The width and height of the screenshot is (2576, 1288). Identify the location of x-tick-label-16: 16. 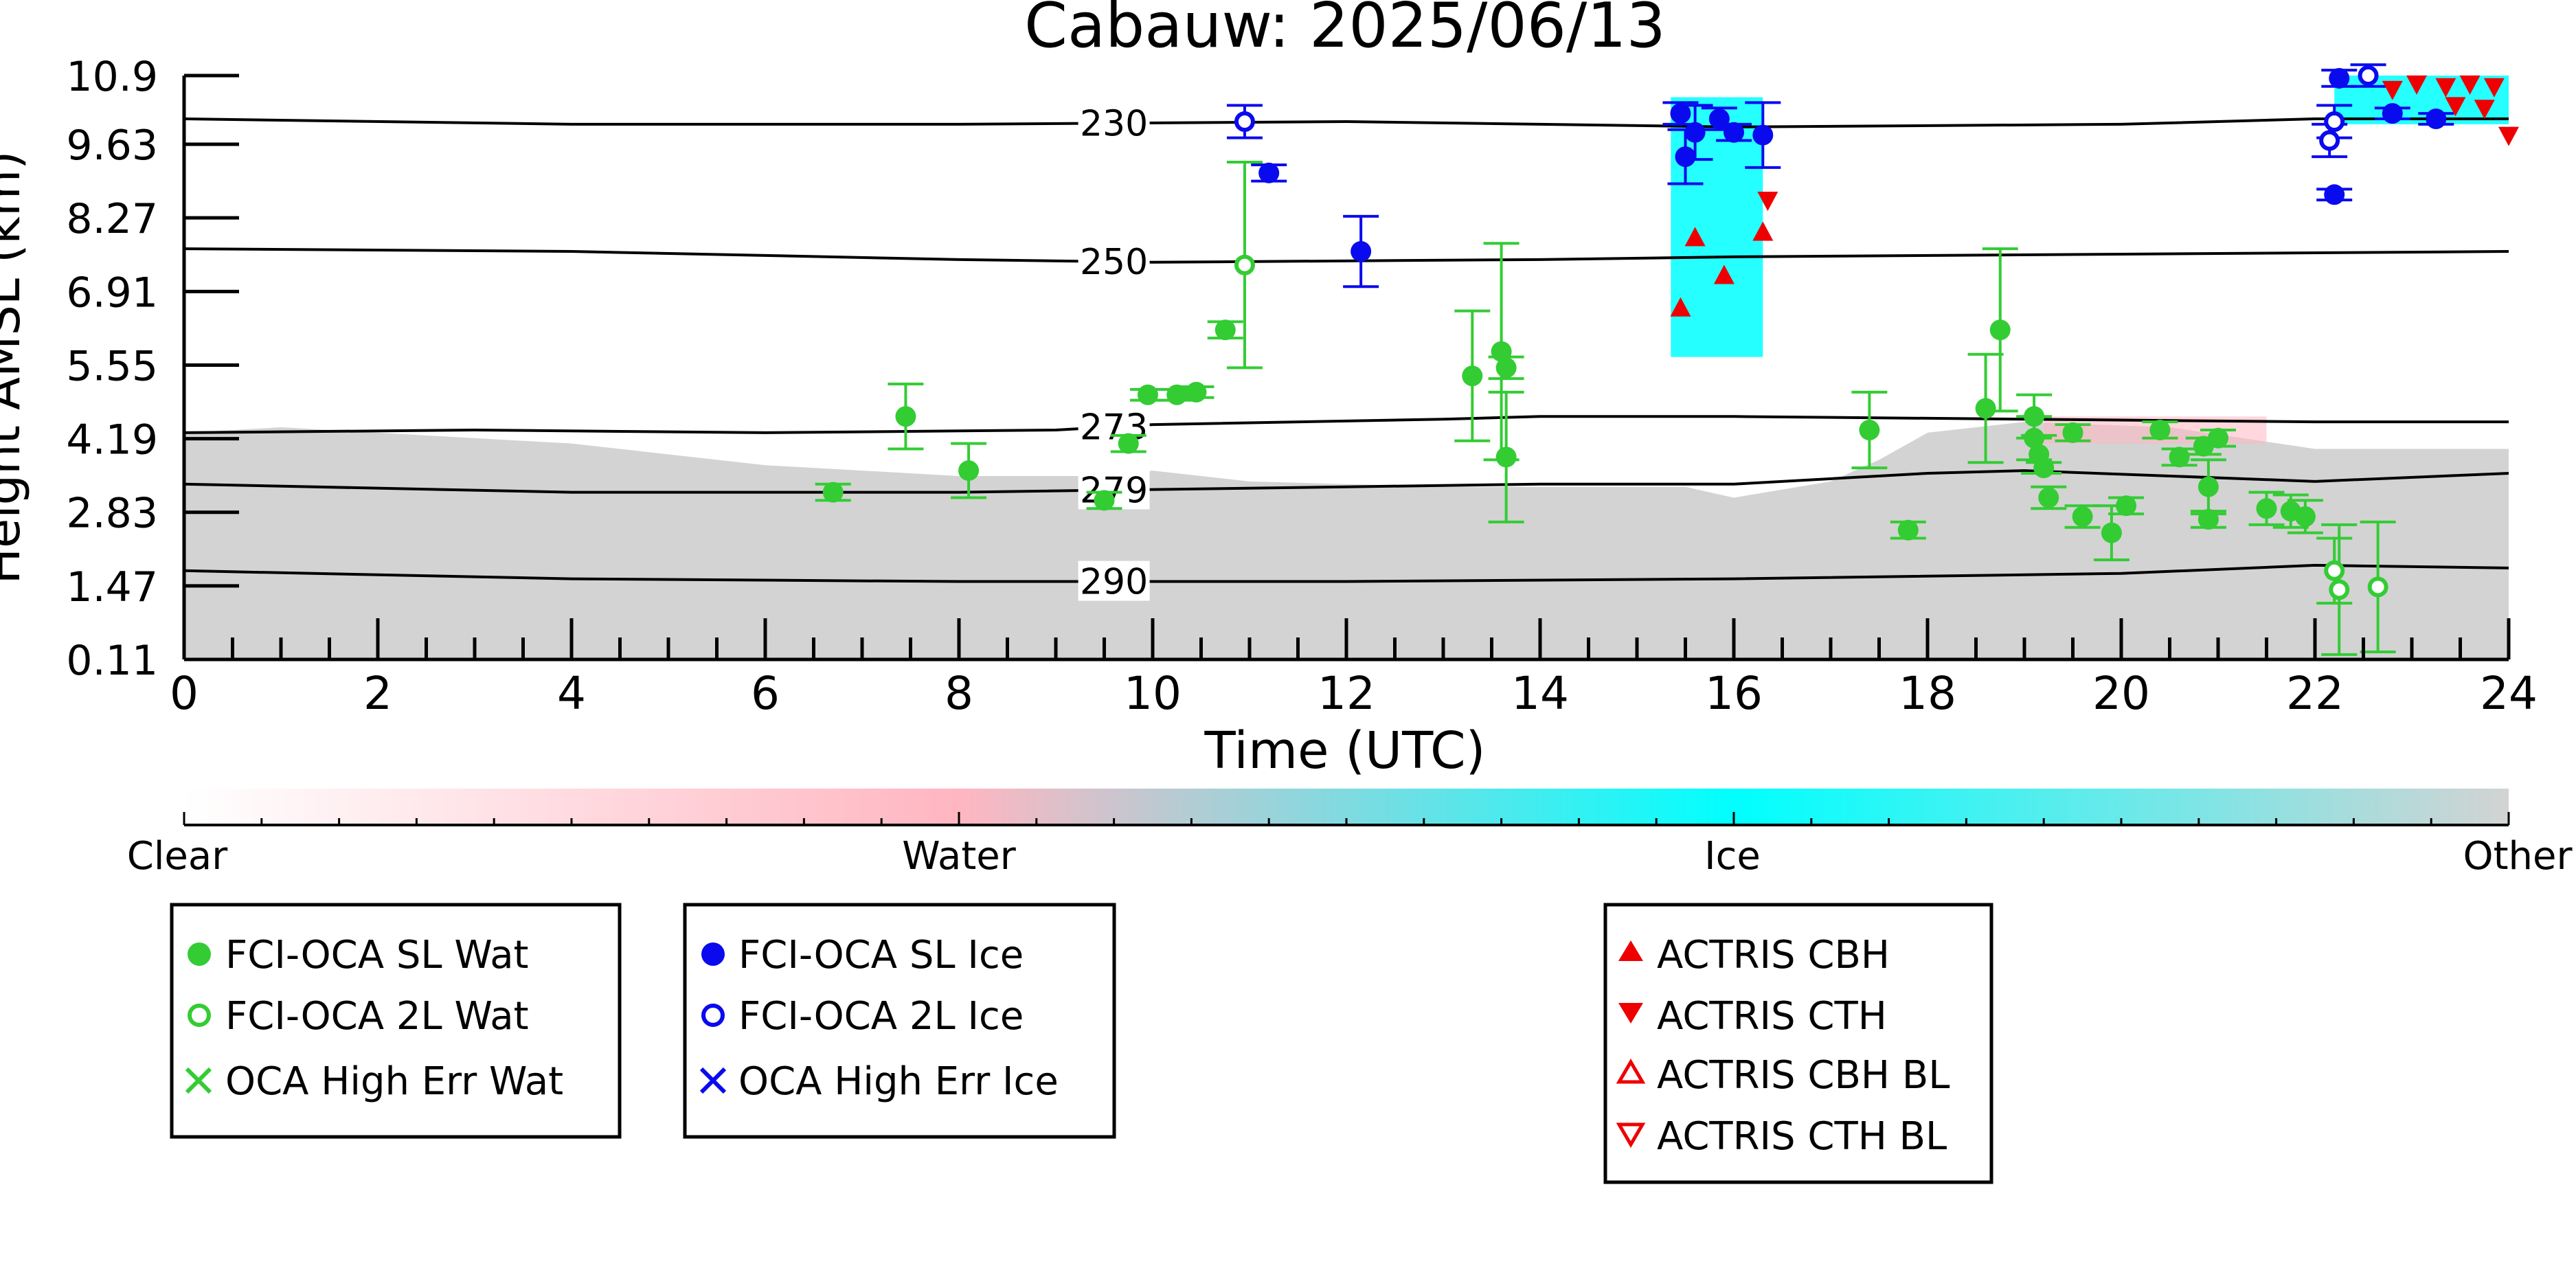
(1734, 693).